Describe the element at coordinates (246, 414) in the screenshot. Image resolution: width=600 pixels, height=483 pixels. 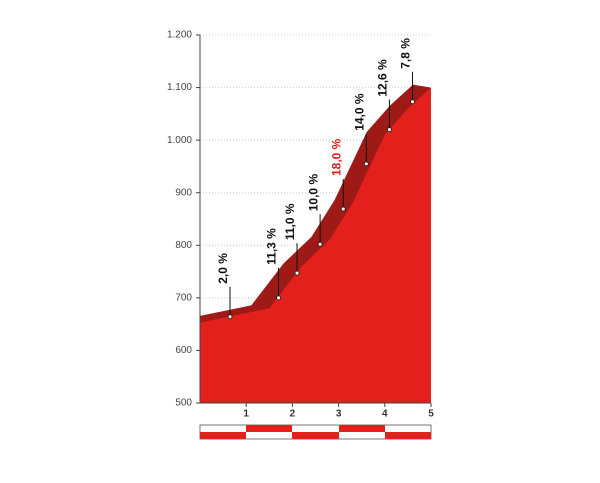
I see `x-tick-label: 1` at that location.